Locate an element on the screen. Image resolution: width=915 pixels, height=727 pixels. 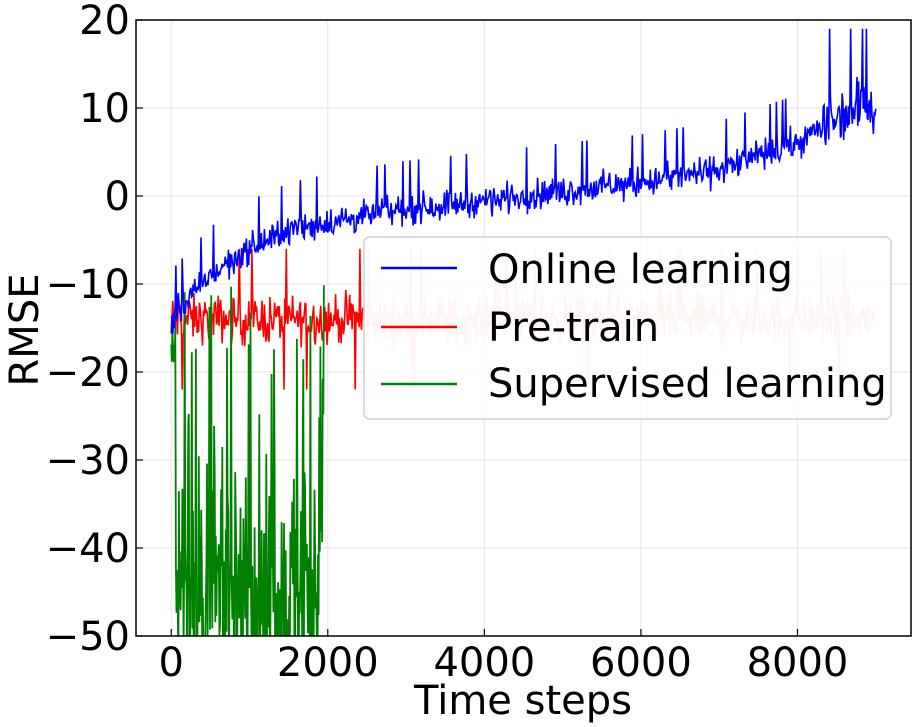
legend-label-supervised: Supervised learning is located at coordinates (687, 384).